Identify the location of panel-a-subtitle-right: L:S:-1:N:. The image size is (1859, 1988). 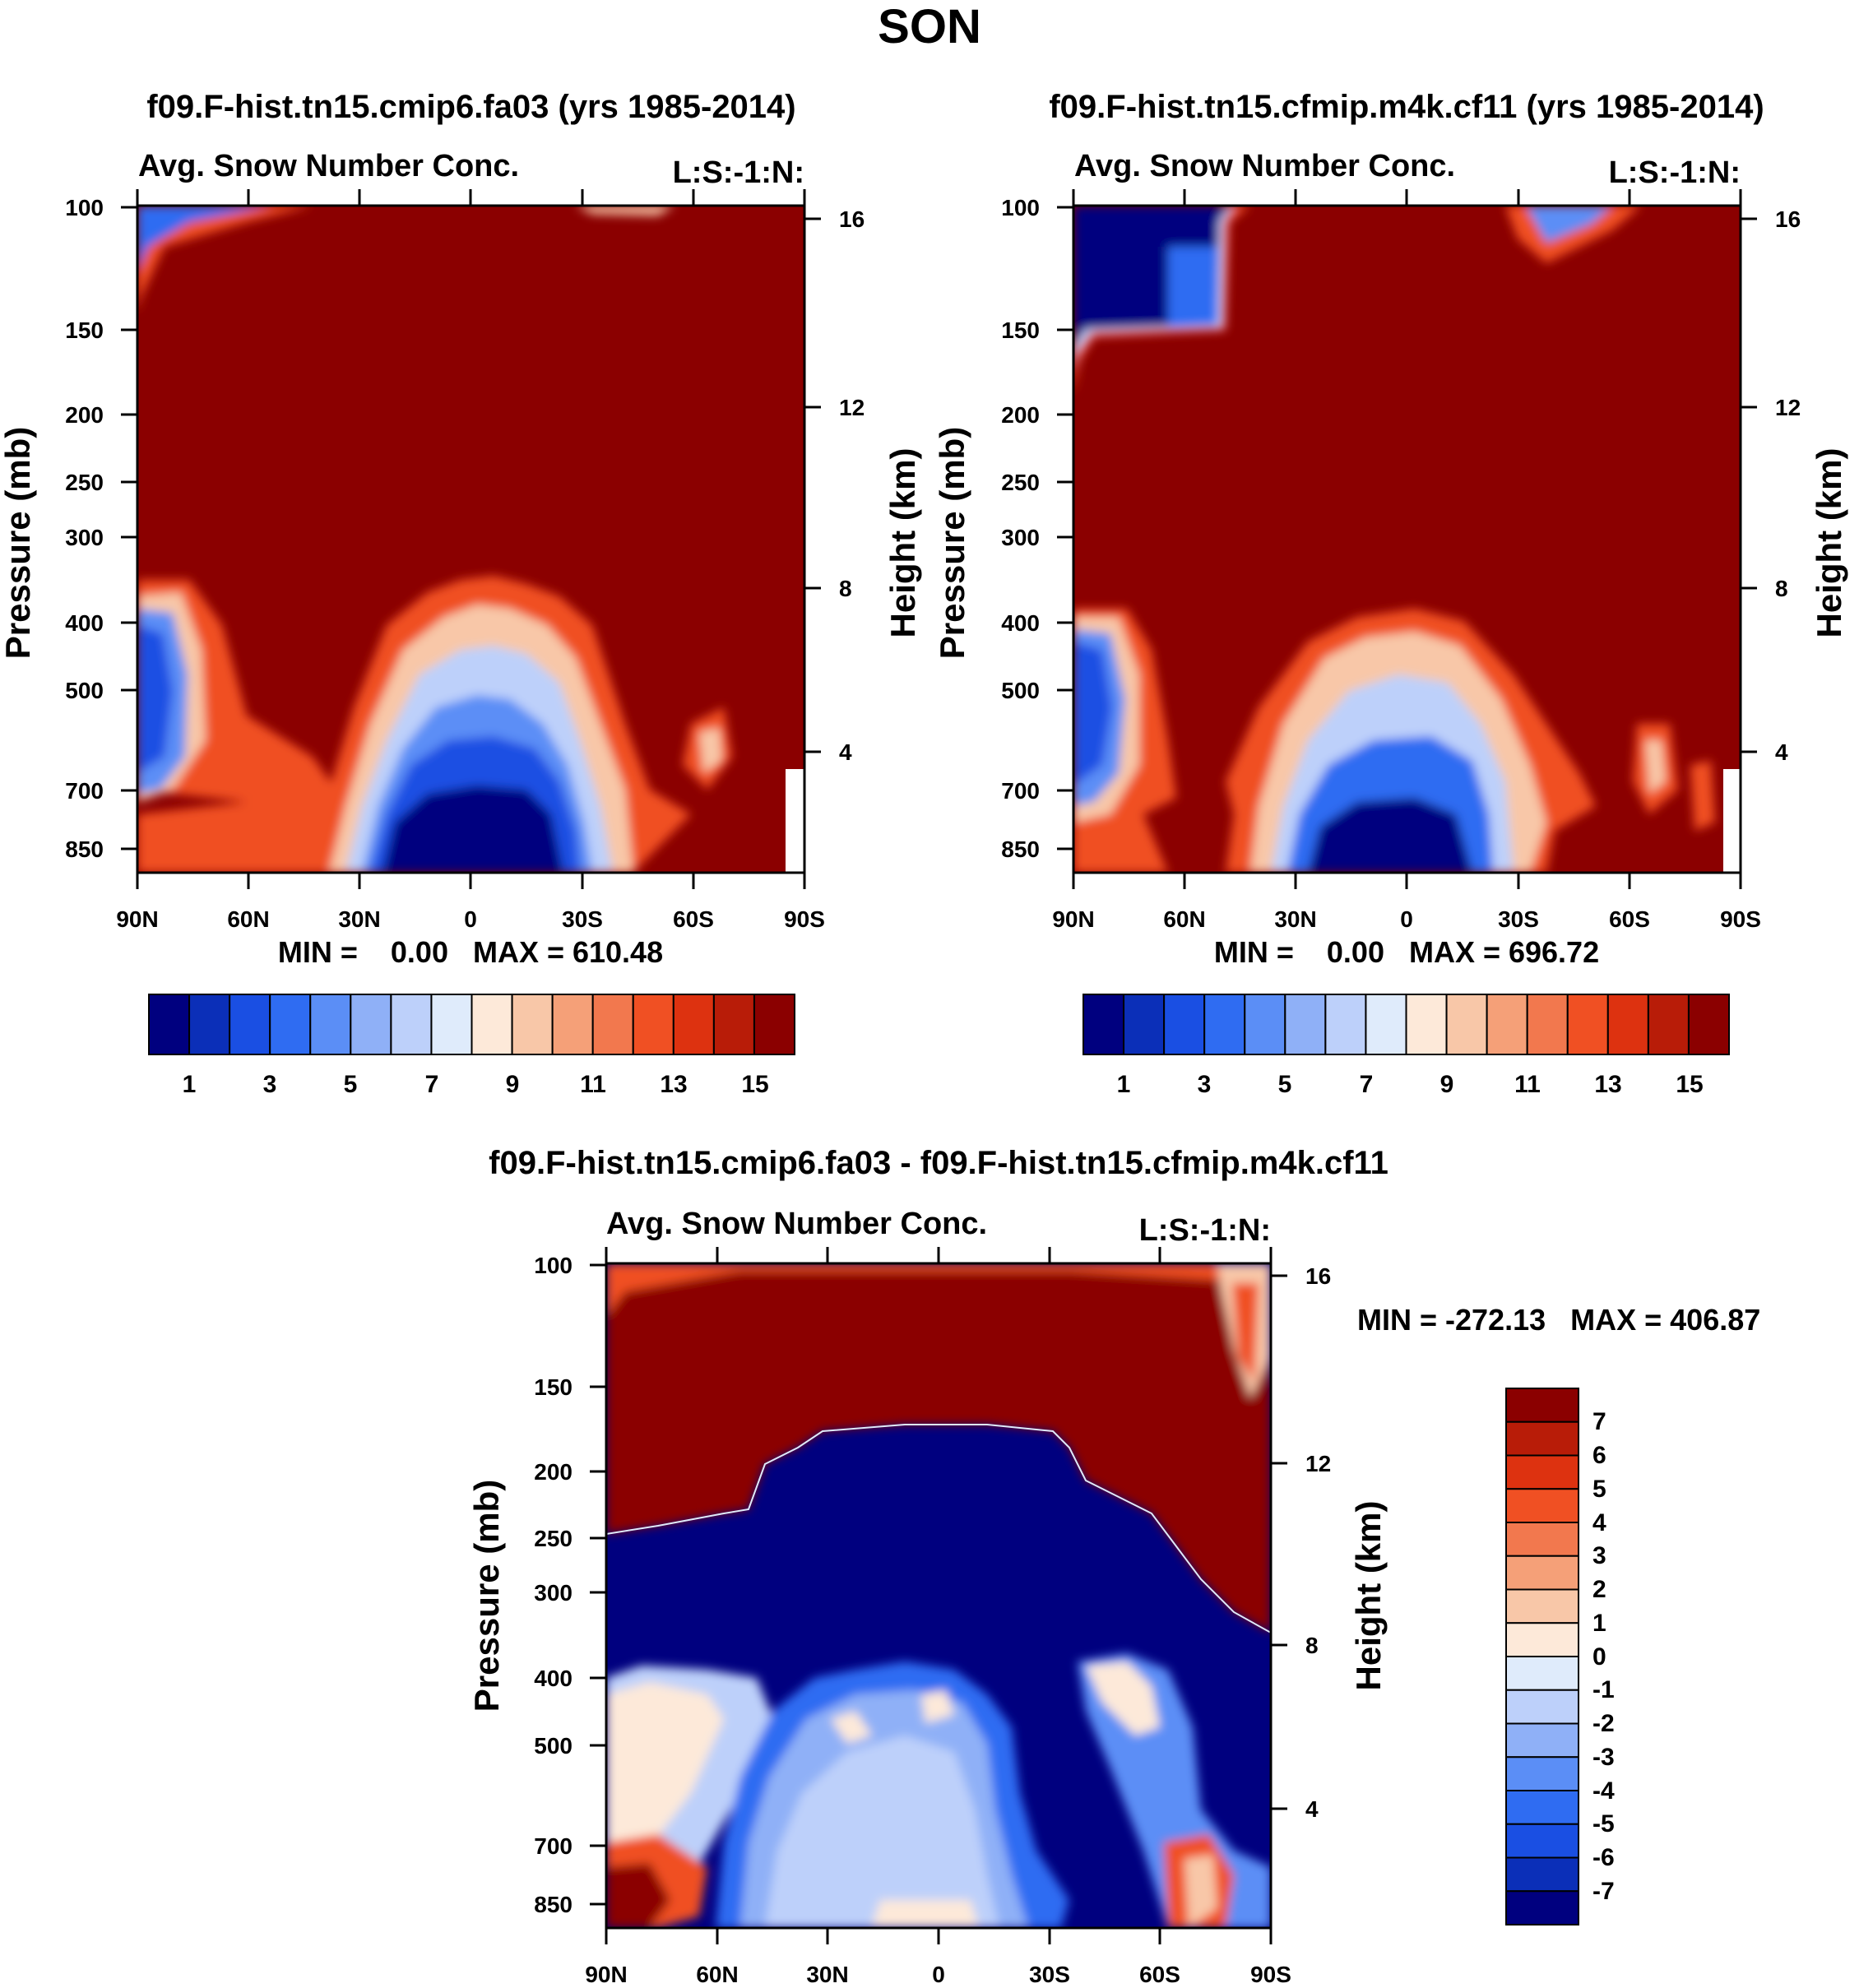
(738, 173).